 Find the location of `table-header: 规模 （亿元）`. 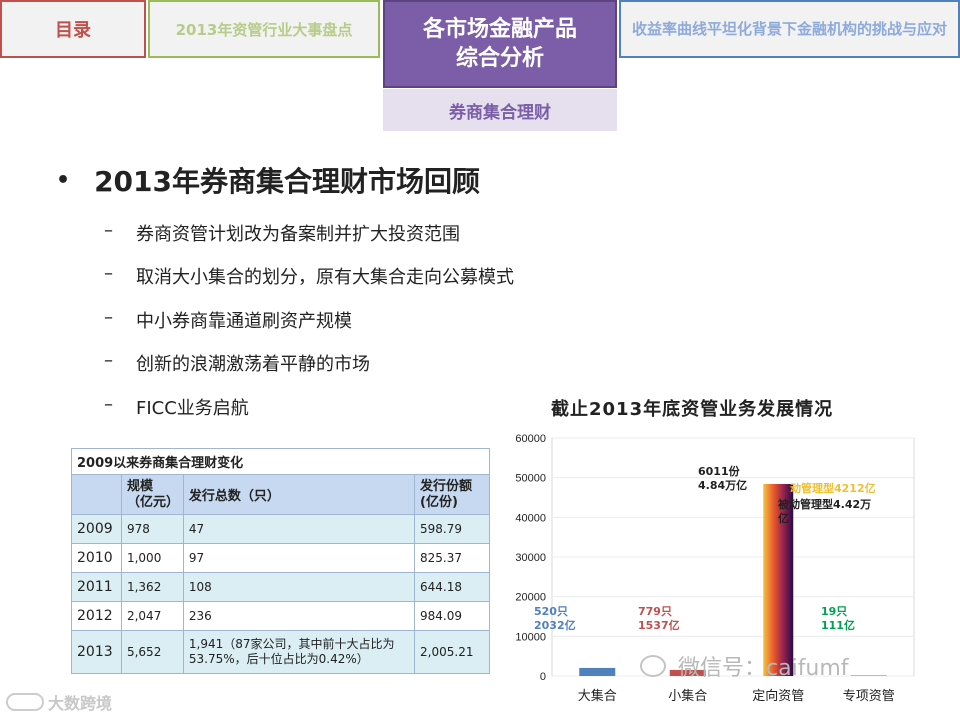

table-header: 规模 （亿元） is located at coordinates (152, 494).